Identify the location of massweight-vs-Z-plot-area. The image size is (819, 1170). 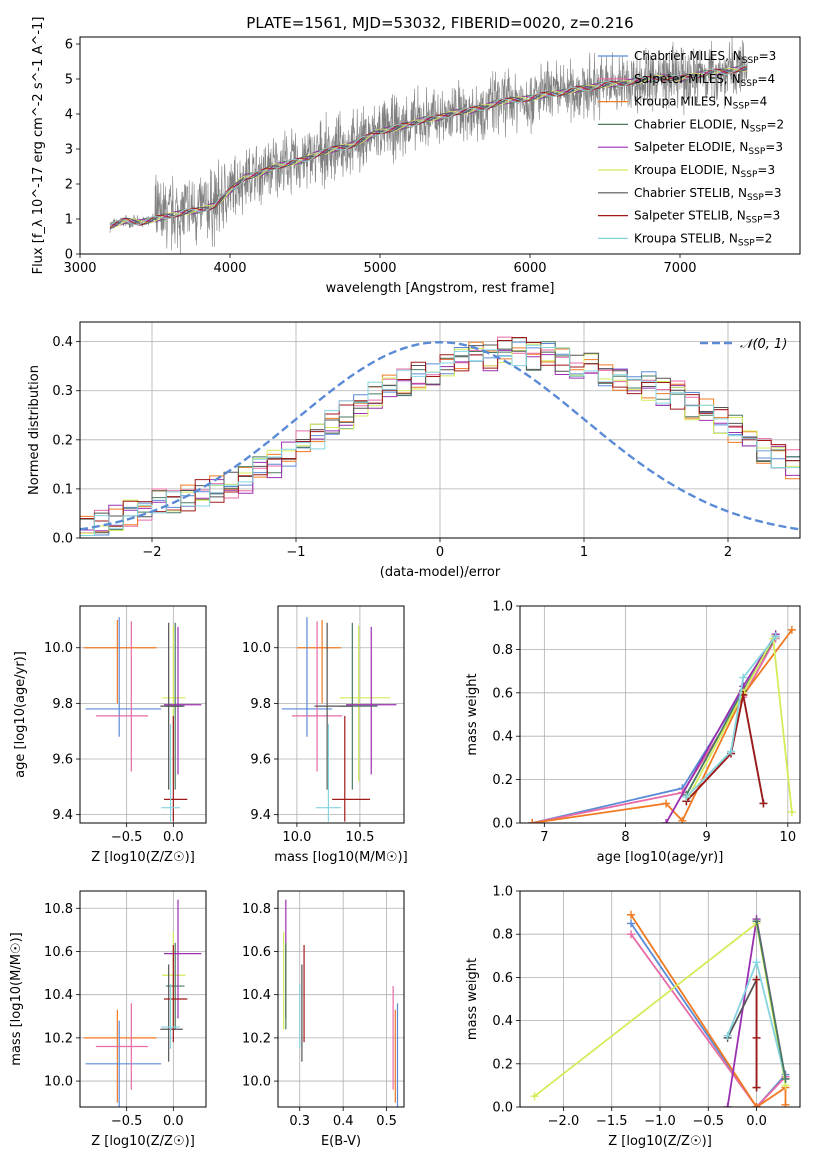
(660, 1008).